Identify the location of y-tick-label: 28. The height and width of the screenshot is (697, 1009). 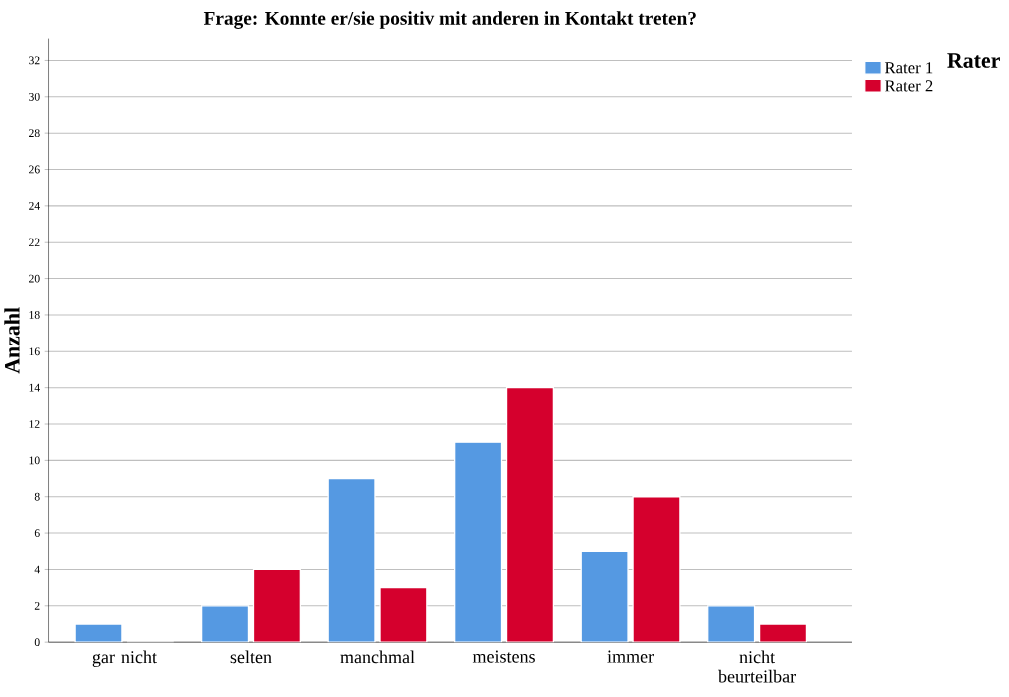
(34, 133).